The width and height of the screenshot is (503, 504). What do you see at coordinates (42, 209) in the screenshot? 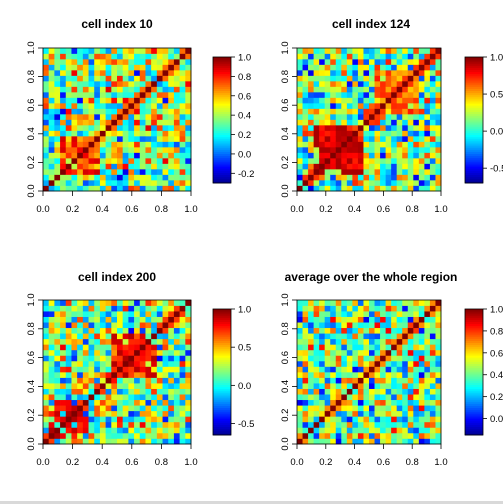
I see `x-tick-label: 0.0` at bounding box center [42, 209].